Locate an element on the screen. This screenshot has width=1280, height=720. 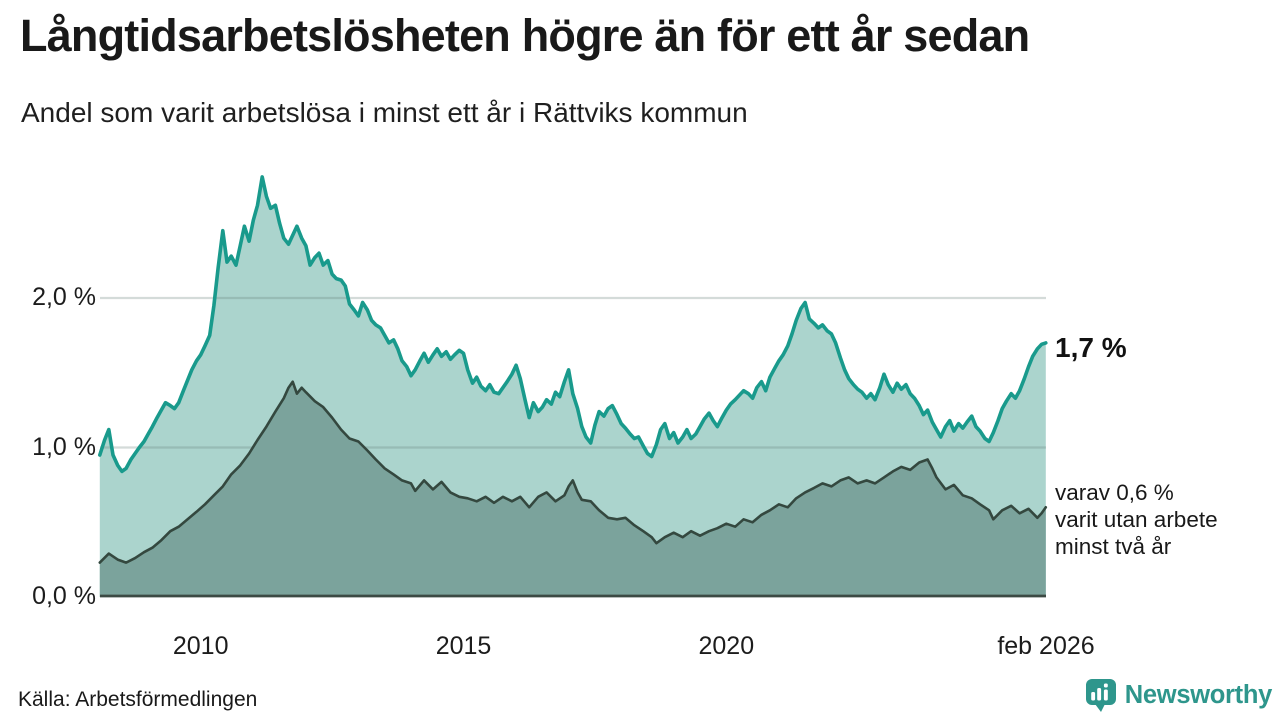
newsworthy-logo: Newsworthy is located at coordinates (1179, 695).